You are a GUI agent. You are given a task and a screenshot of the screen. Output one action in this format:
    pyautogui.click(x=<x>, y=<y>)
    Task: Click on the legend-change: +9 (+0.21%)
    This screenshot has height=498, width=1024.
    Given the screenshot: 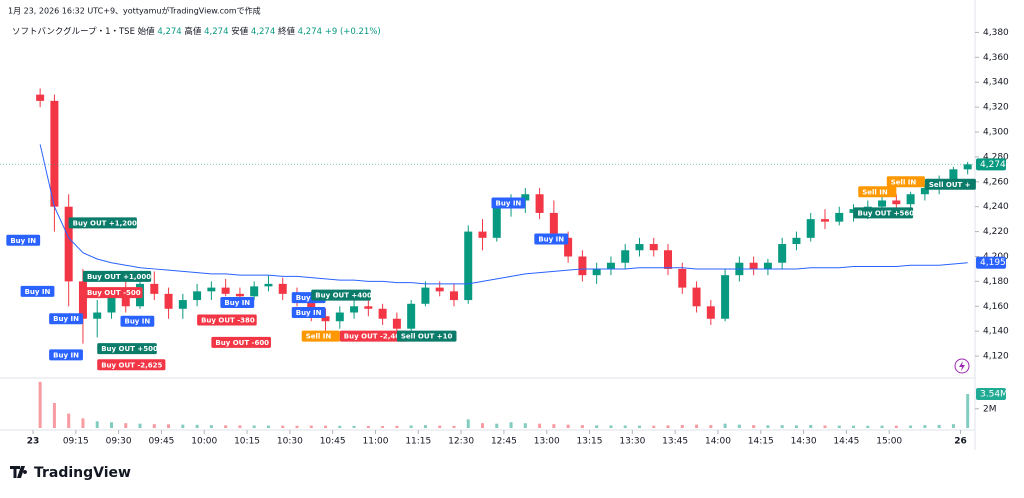 What is the action you would take?
    pyautogui.click(x=353, y=32)
    